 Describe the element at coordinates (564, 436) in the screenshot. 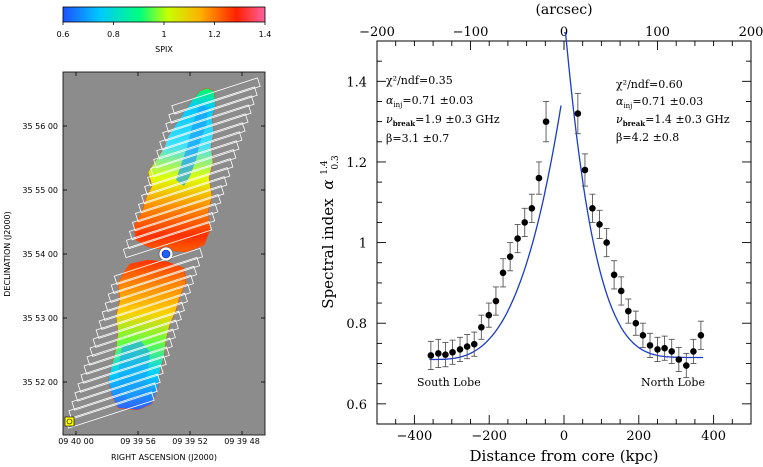

I see `x-tick-label: 0` at that location.